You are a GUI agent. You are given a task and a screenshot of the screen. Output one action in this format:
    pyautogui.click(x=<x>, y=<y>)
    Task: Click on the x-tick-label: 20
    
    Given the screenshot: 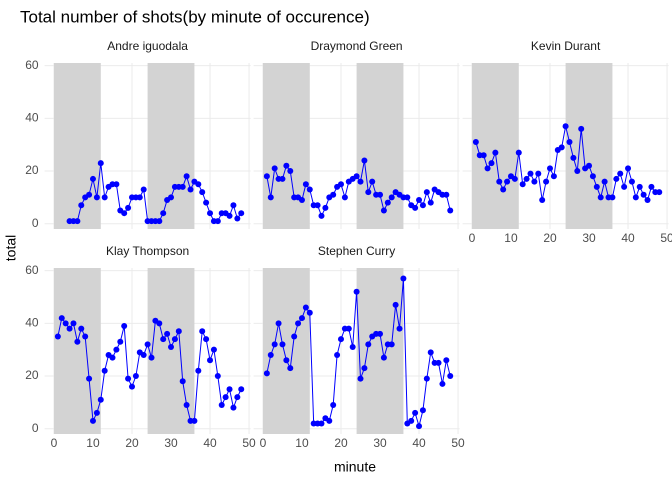 What is the action you would take?
    pyautogui.click(x=341, y=443)
    